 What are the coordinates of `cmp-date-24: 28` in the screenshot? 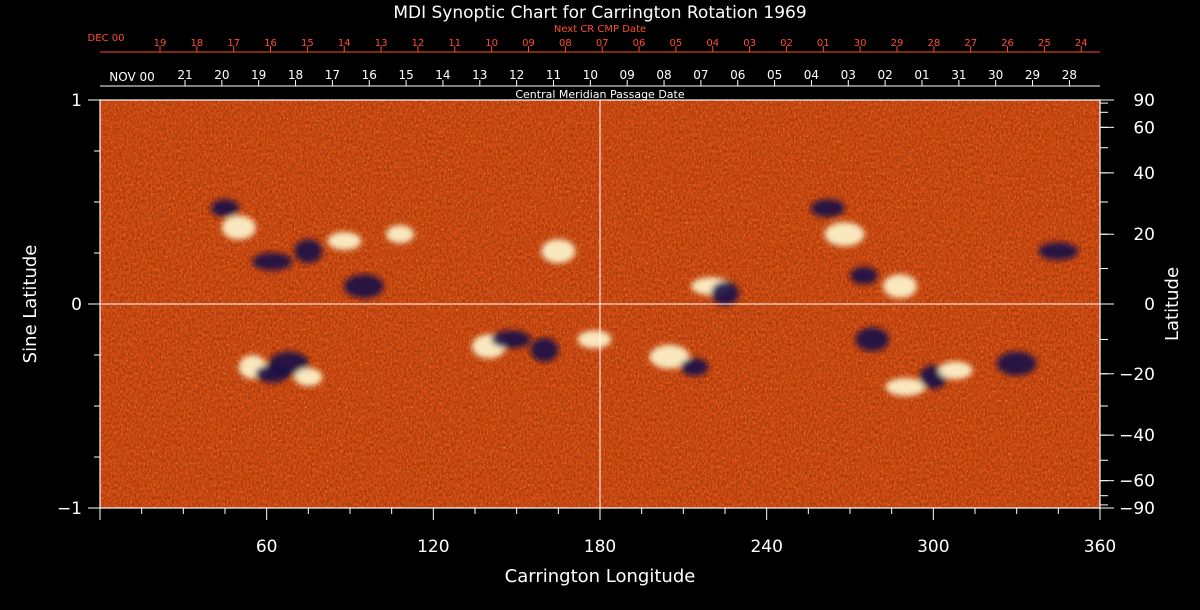 It's located at (1069, 75).